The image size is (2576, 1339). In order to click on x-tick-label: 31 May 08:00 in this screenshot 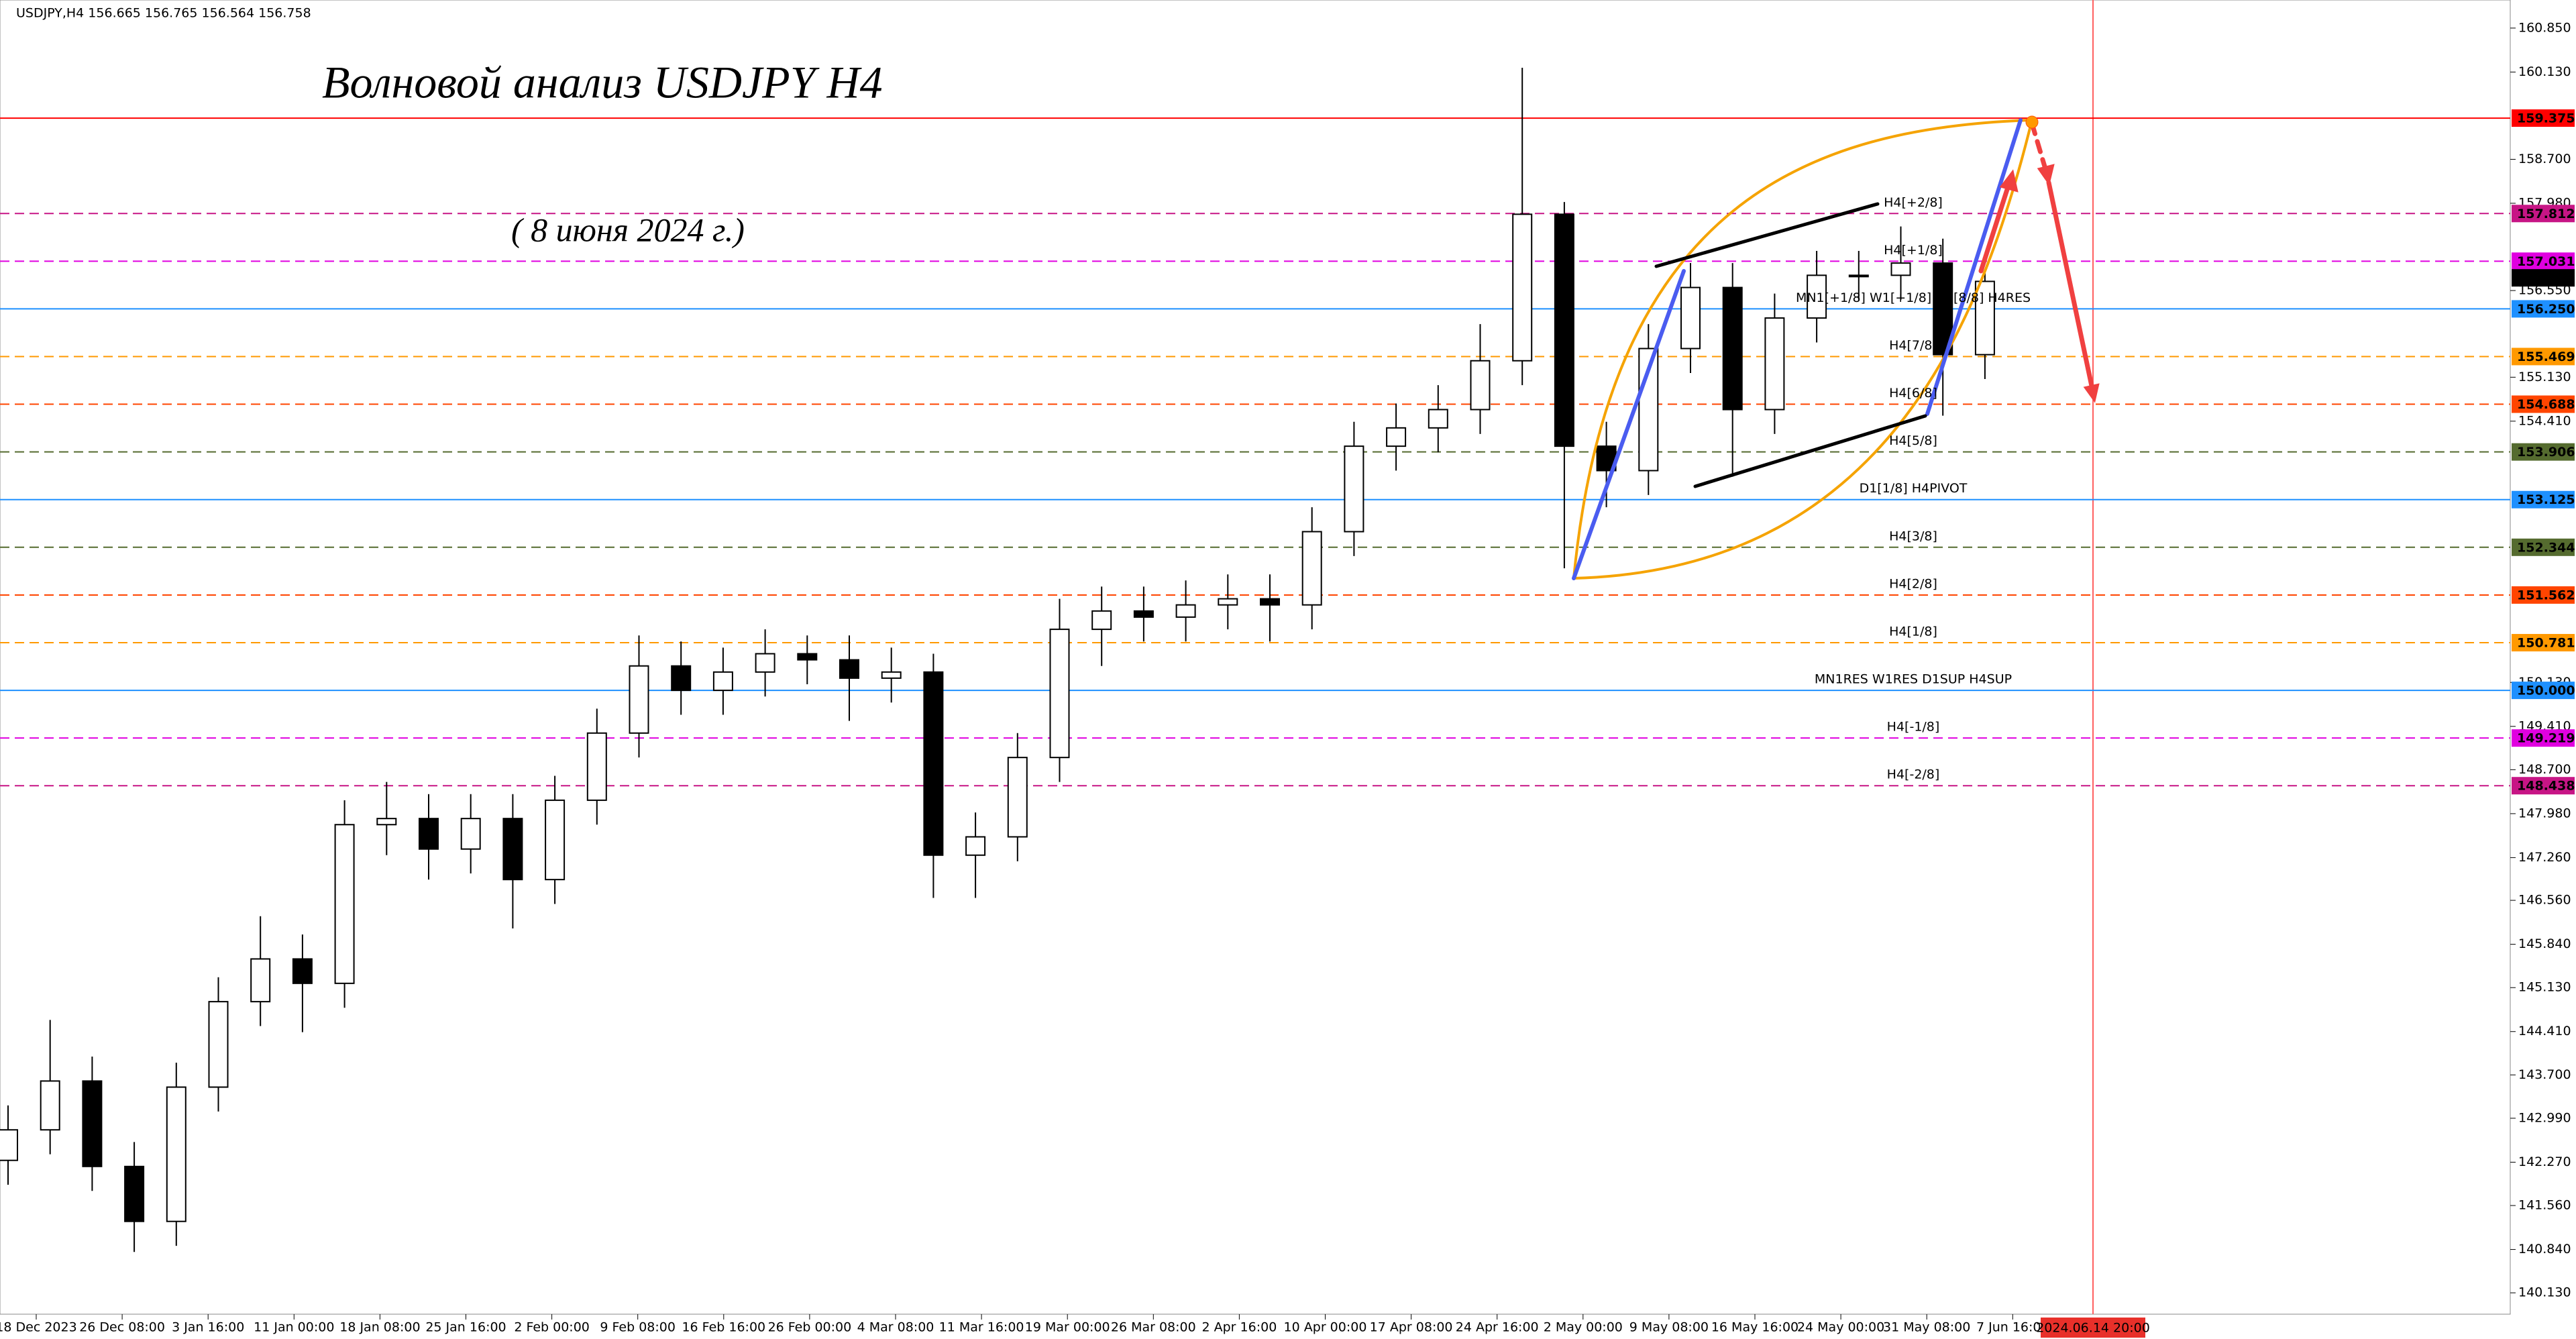, I will do `click(1926, 1327)`.